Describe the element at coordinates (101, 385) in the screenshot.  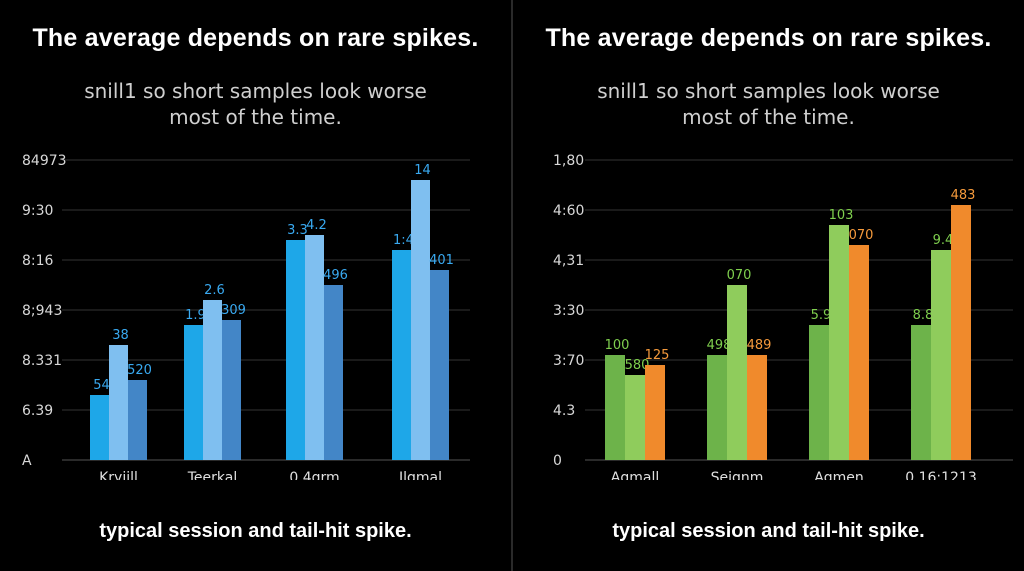
I see `data-label: 54` at that location.